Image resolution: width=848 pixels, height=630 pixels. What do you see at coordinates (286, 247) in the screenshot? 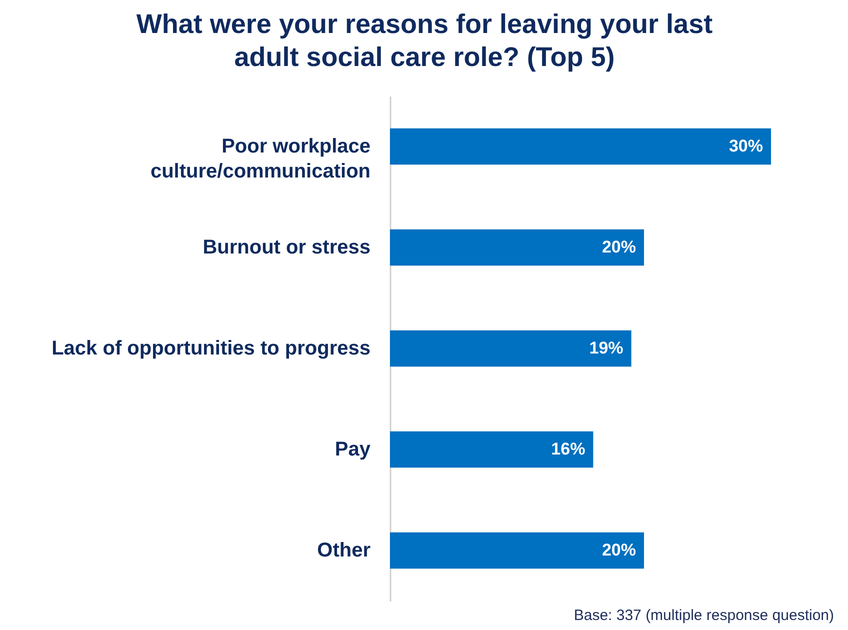
I see `y-tick-label: Burnout or stress` at bounding box center [286, 247].